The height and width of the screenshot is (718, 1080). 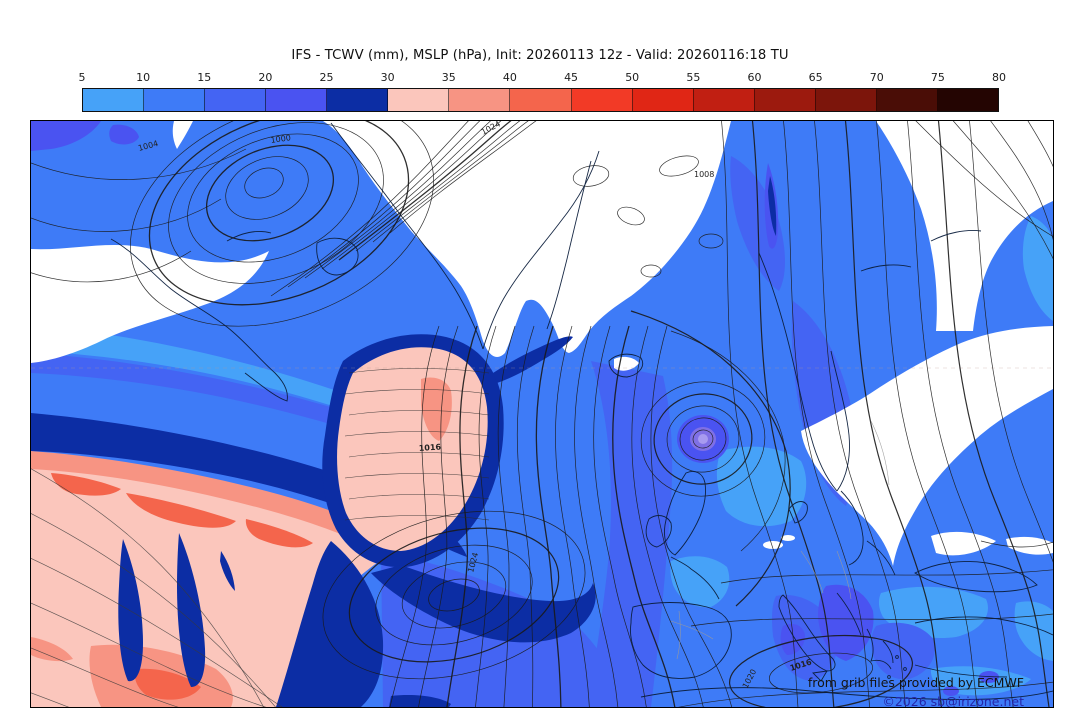 I want to click on colorbar-tick-label: 50, so click(x=632, y=77).